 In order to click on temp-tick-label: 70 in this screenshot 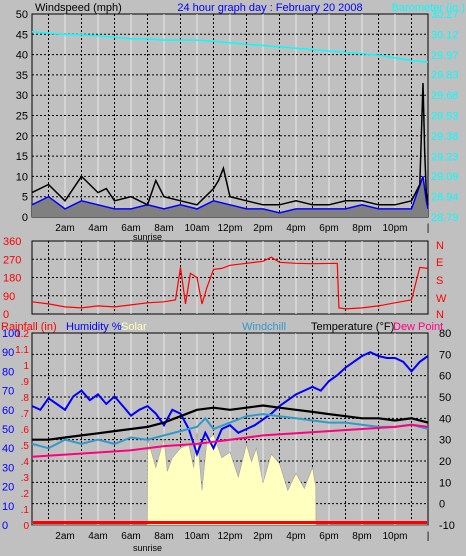, I will do `click(445, 355)`.